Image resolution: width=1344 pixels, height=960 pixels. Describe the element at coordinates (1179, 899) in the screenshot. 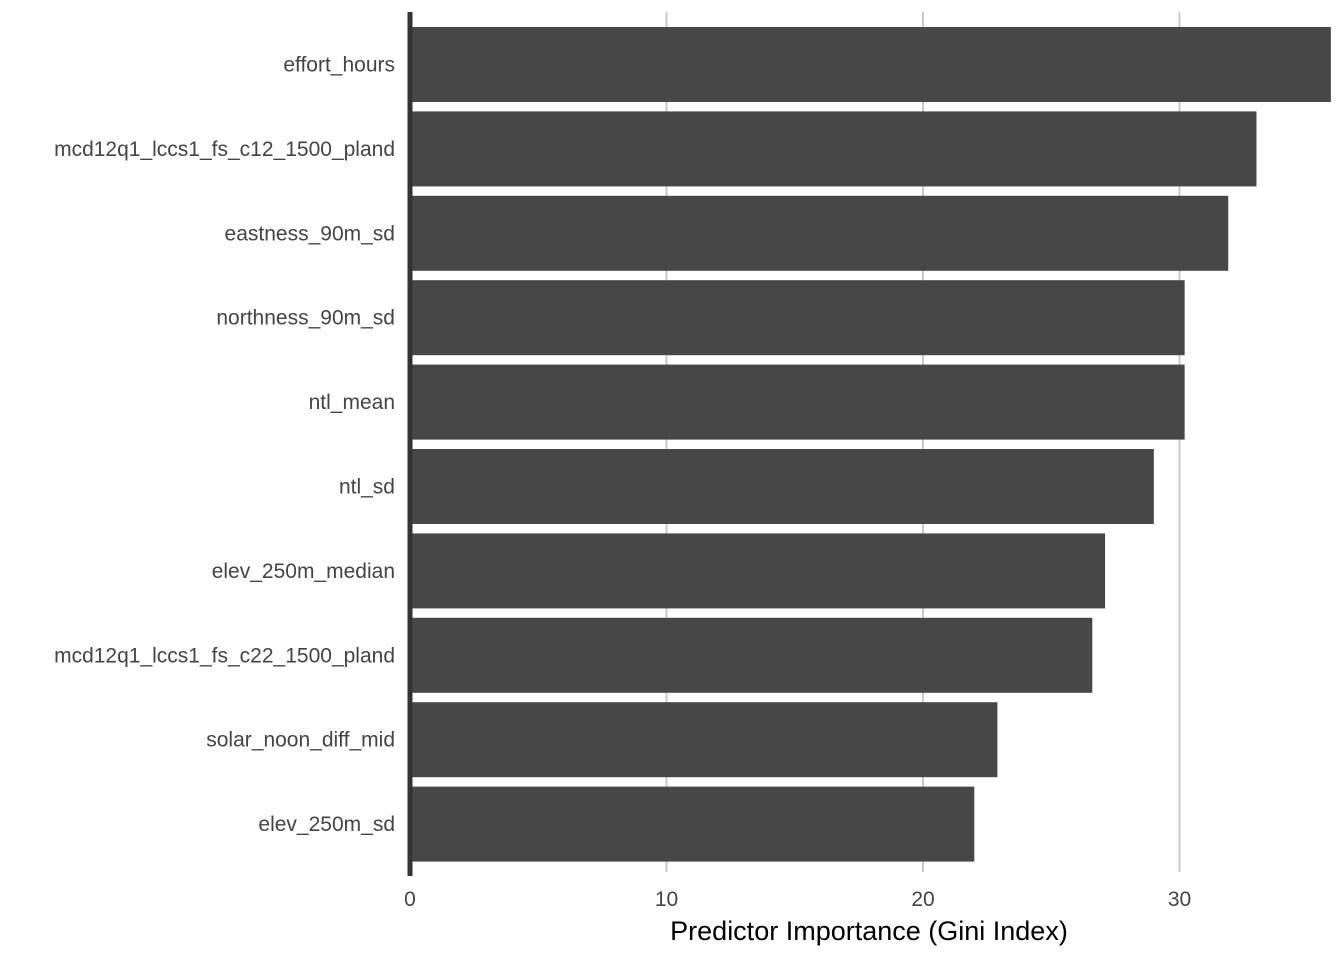

I see `x-tick-label-30: 30` at that location.